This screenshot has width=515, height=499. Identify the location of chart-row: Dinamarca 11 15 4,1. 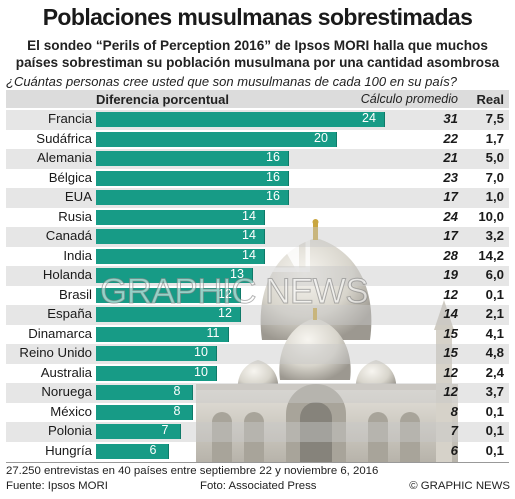
(257, 335).